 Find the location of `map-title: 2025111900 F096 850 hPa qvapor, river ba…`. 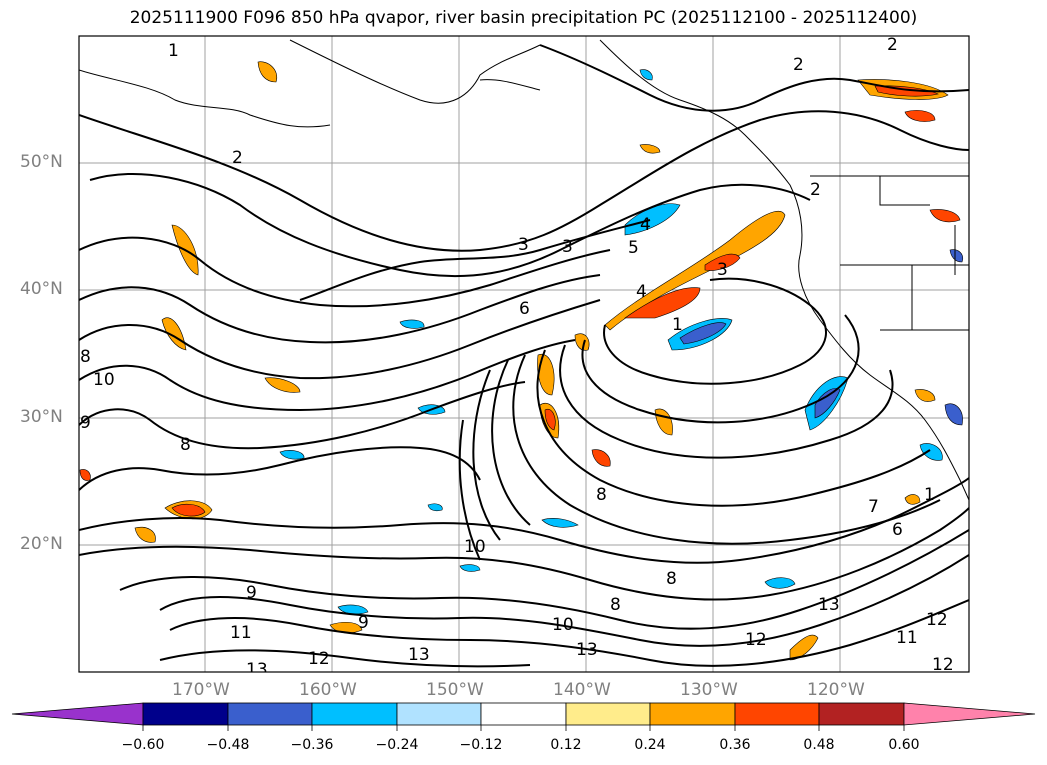

map-title: 2025111900 F096 850 hPa qvapor, river ba… is located at coordinates (523, 18).